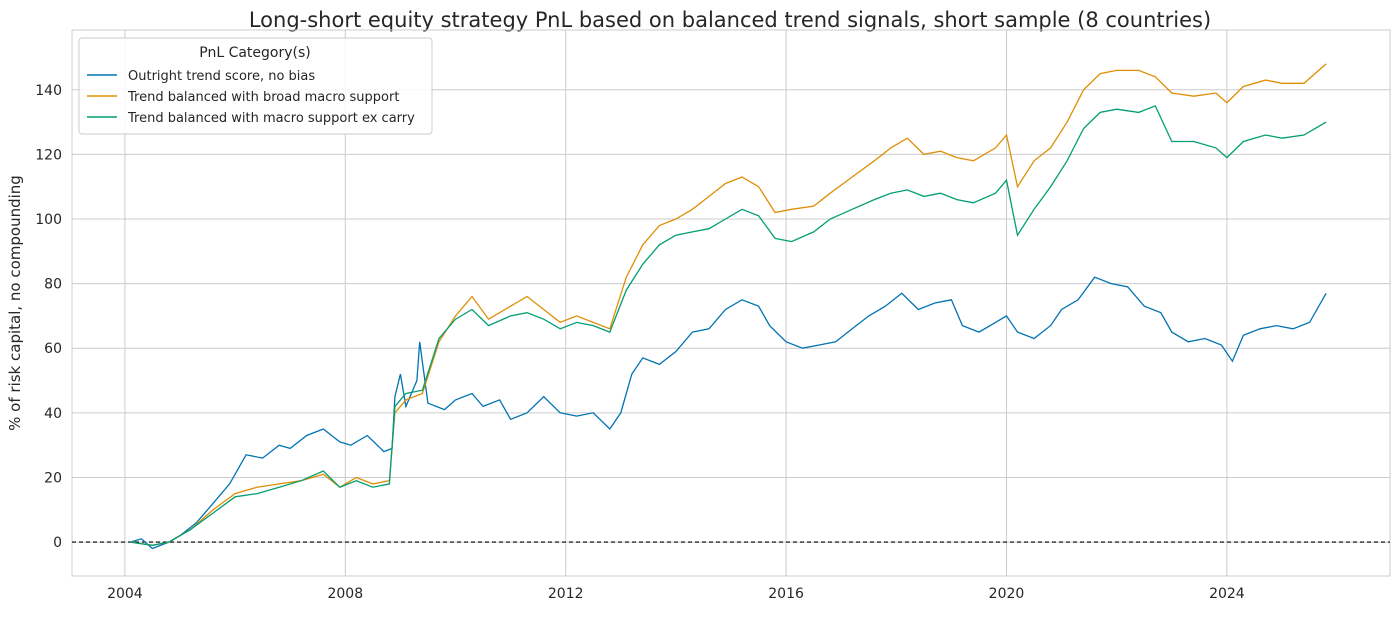  Describe the element at coordinates (57, 543) in the screenshot. I see `y-tick-label: 0` at that location.